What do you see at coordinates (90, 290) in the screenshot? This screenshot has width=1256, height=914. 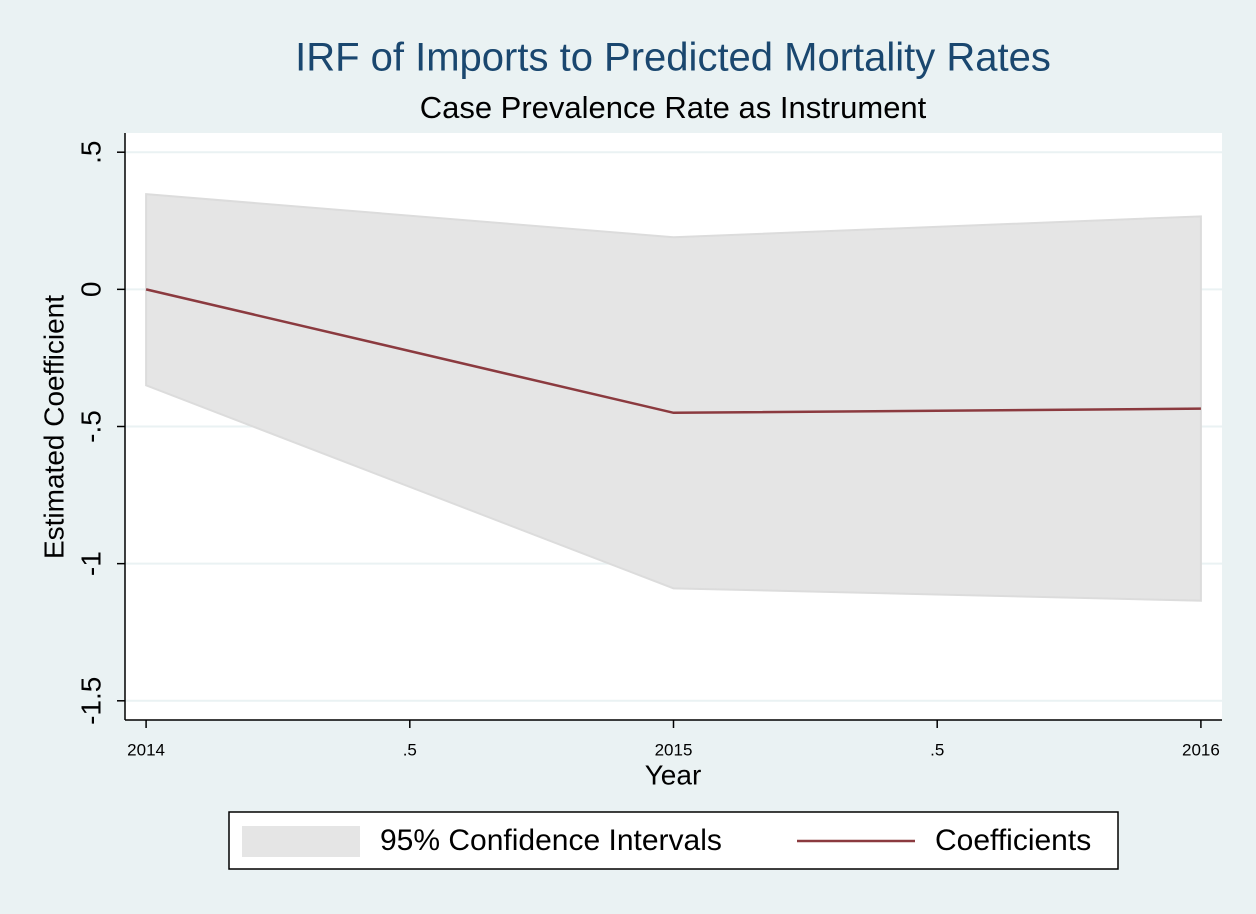 I see `y-tick-label: 0` at bounding box center [90, 290].